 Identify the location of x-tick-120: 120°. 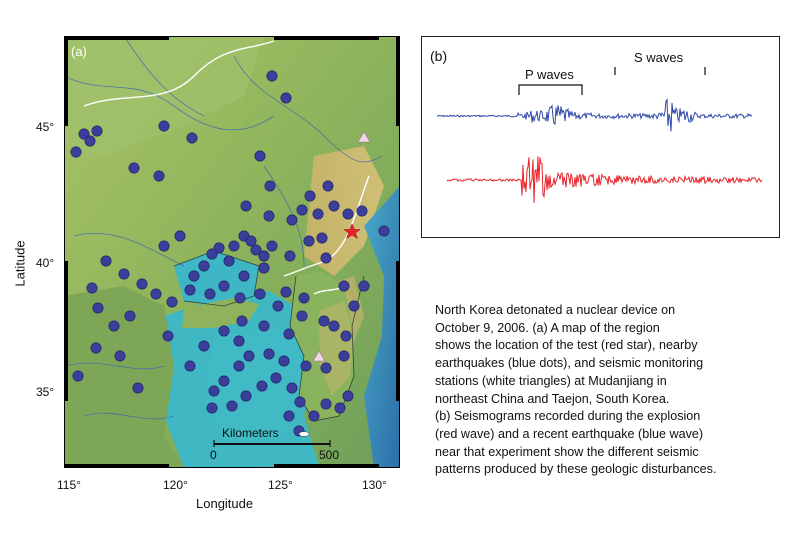
(175, 485).